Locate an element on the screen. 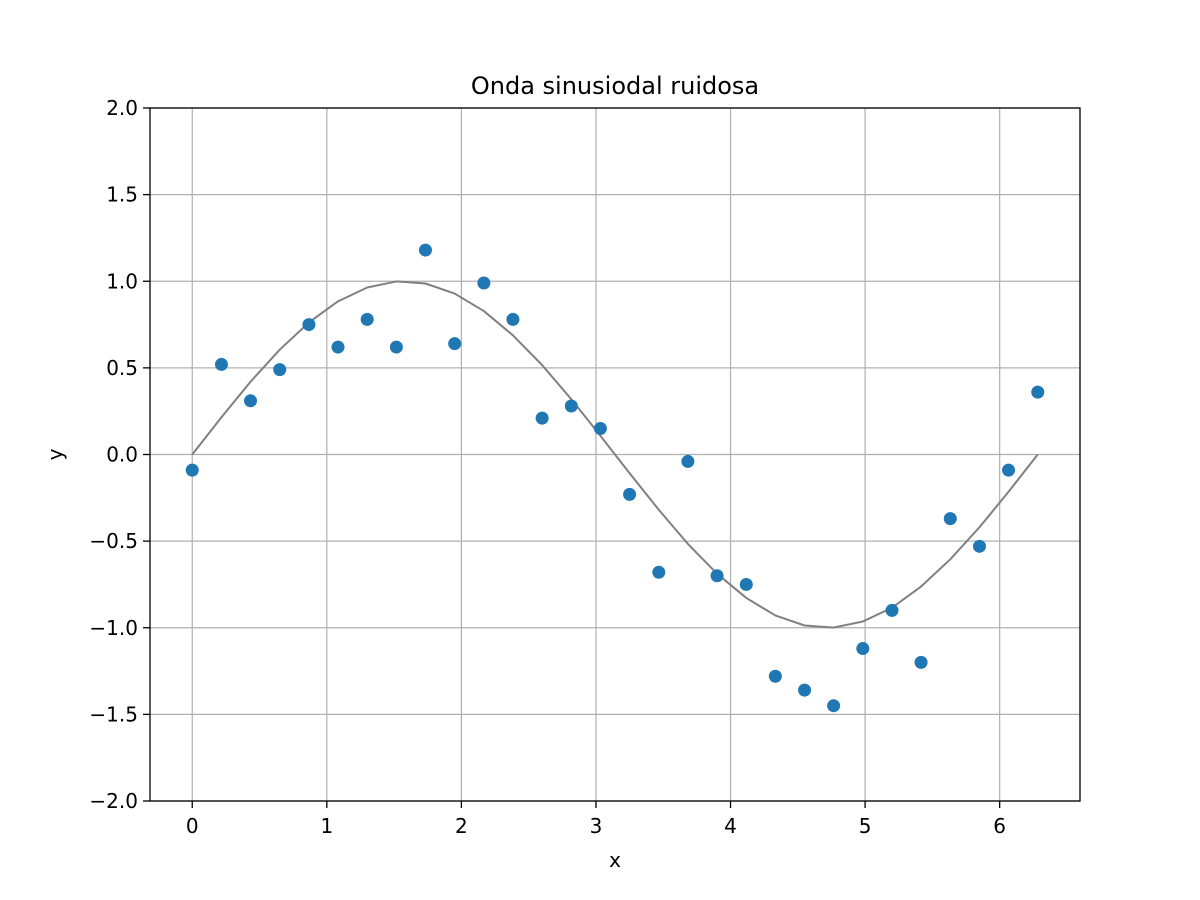  y-axis-label: y is located at coordinates (55, 454).